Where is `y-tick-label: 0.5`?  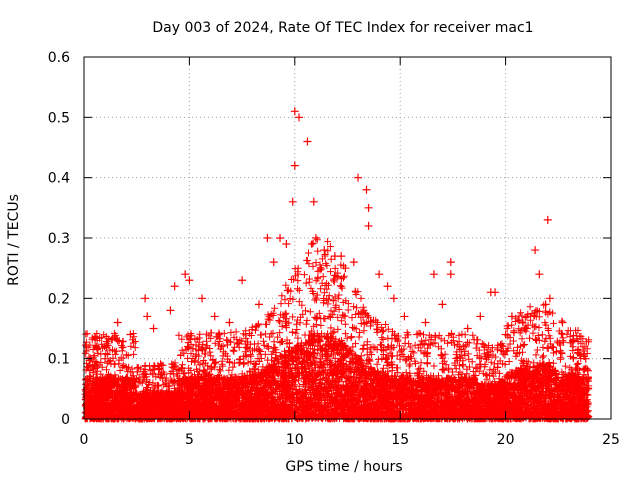 y-tick-label: 0.5 is located at coordinates (59, 118).